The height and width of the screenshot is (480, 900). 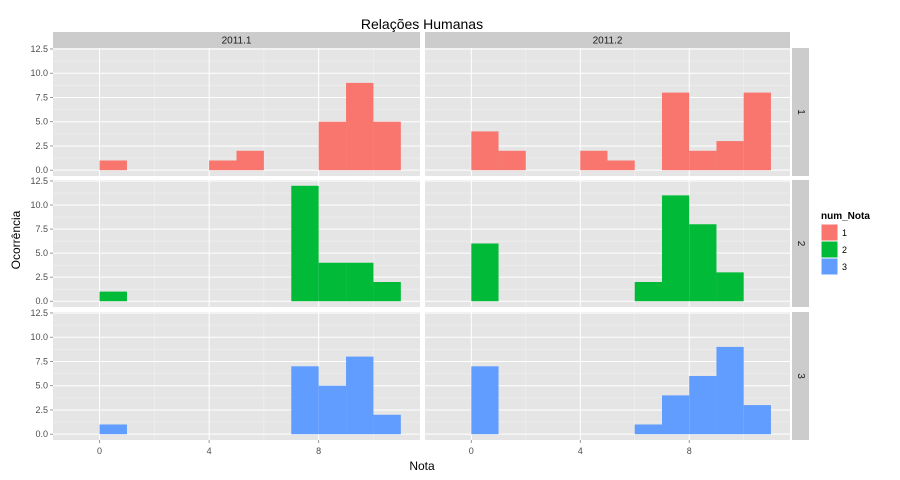 I want to click on facet-panel: 0 4 8, so click(x=607, y=384).